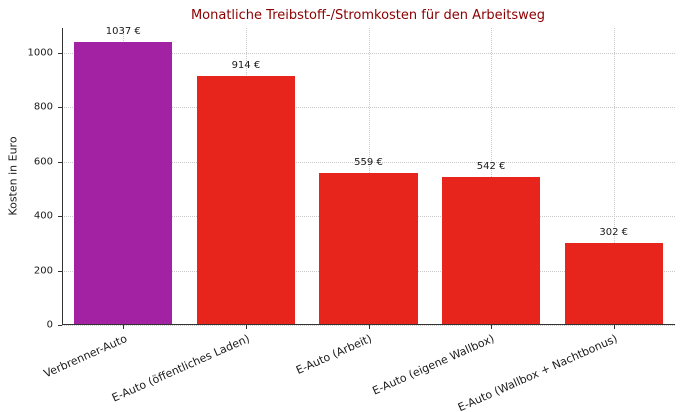 This screenshot has width=687, height=412. What do you see at coordinates (368, 162) in the screenshot?
I see `bar-value-label: 559 €` at bounding box center [368, 162].